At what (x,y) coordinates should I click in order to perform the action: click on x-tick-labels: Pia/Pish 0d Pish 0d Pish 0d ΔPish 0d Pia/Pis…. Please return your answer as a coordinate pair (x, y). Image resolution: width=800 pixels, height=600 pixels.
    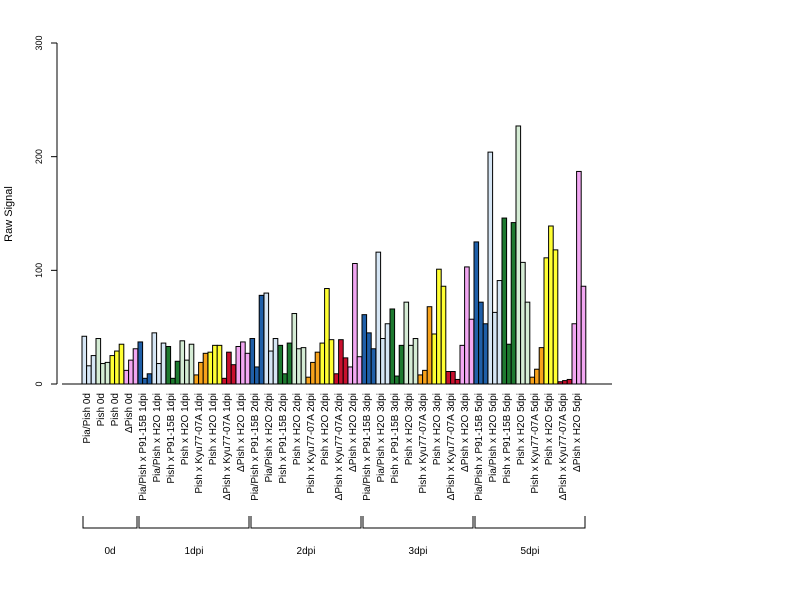
    Looking at the image, I should click on (332, 447).